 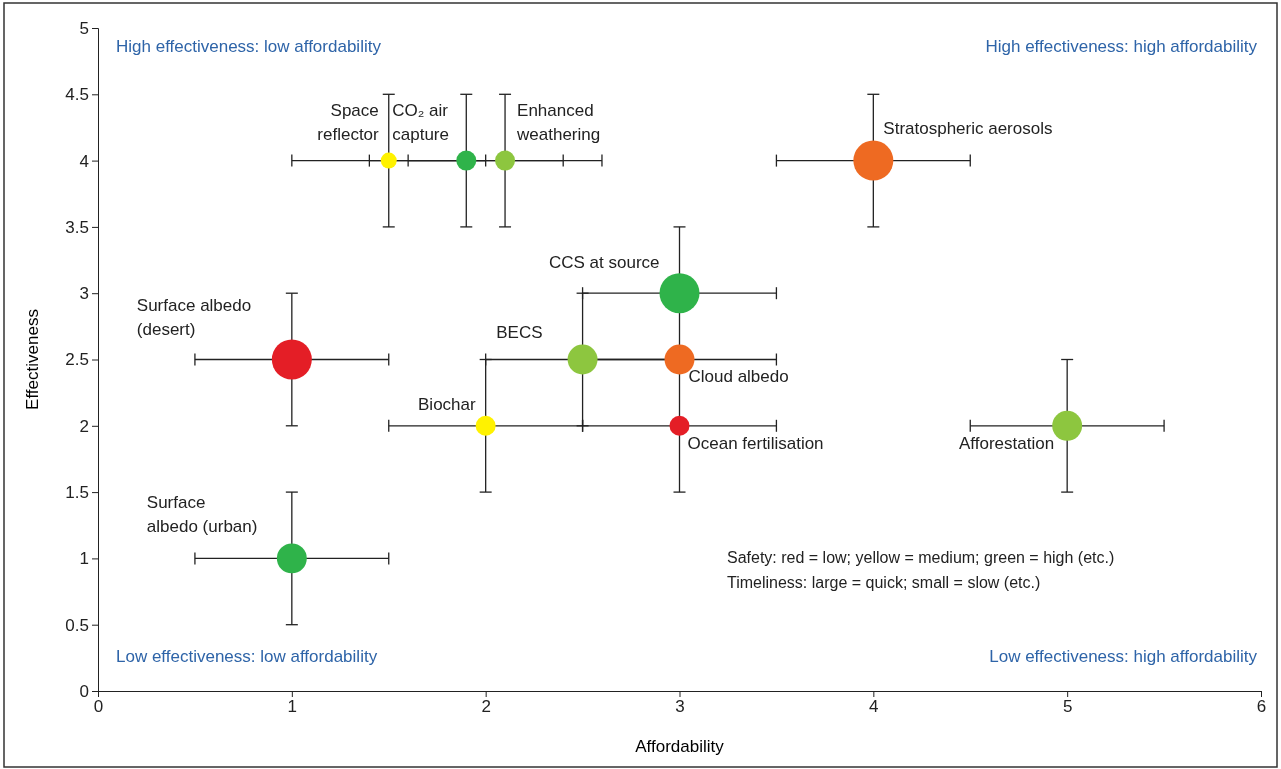 What do you see at coordinates (194, 317) in the screenshot?
I see `annotation: Surface albedo (desert)` at bounding box center [194, 317].